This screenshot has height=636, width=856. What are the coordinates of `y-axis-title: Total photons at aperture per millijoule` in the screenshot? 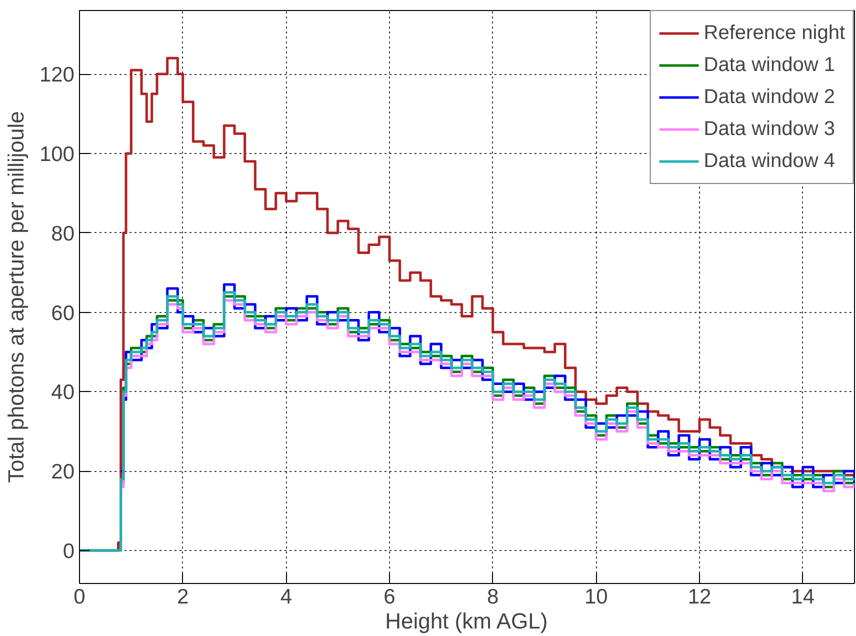 It's located at (15, 297).